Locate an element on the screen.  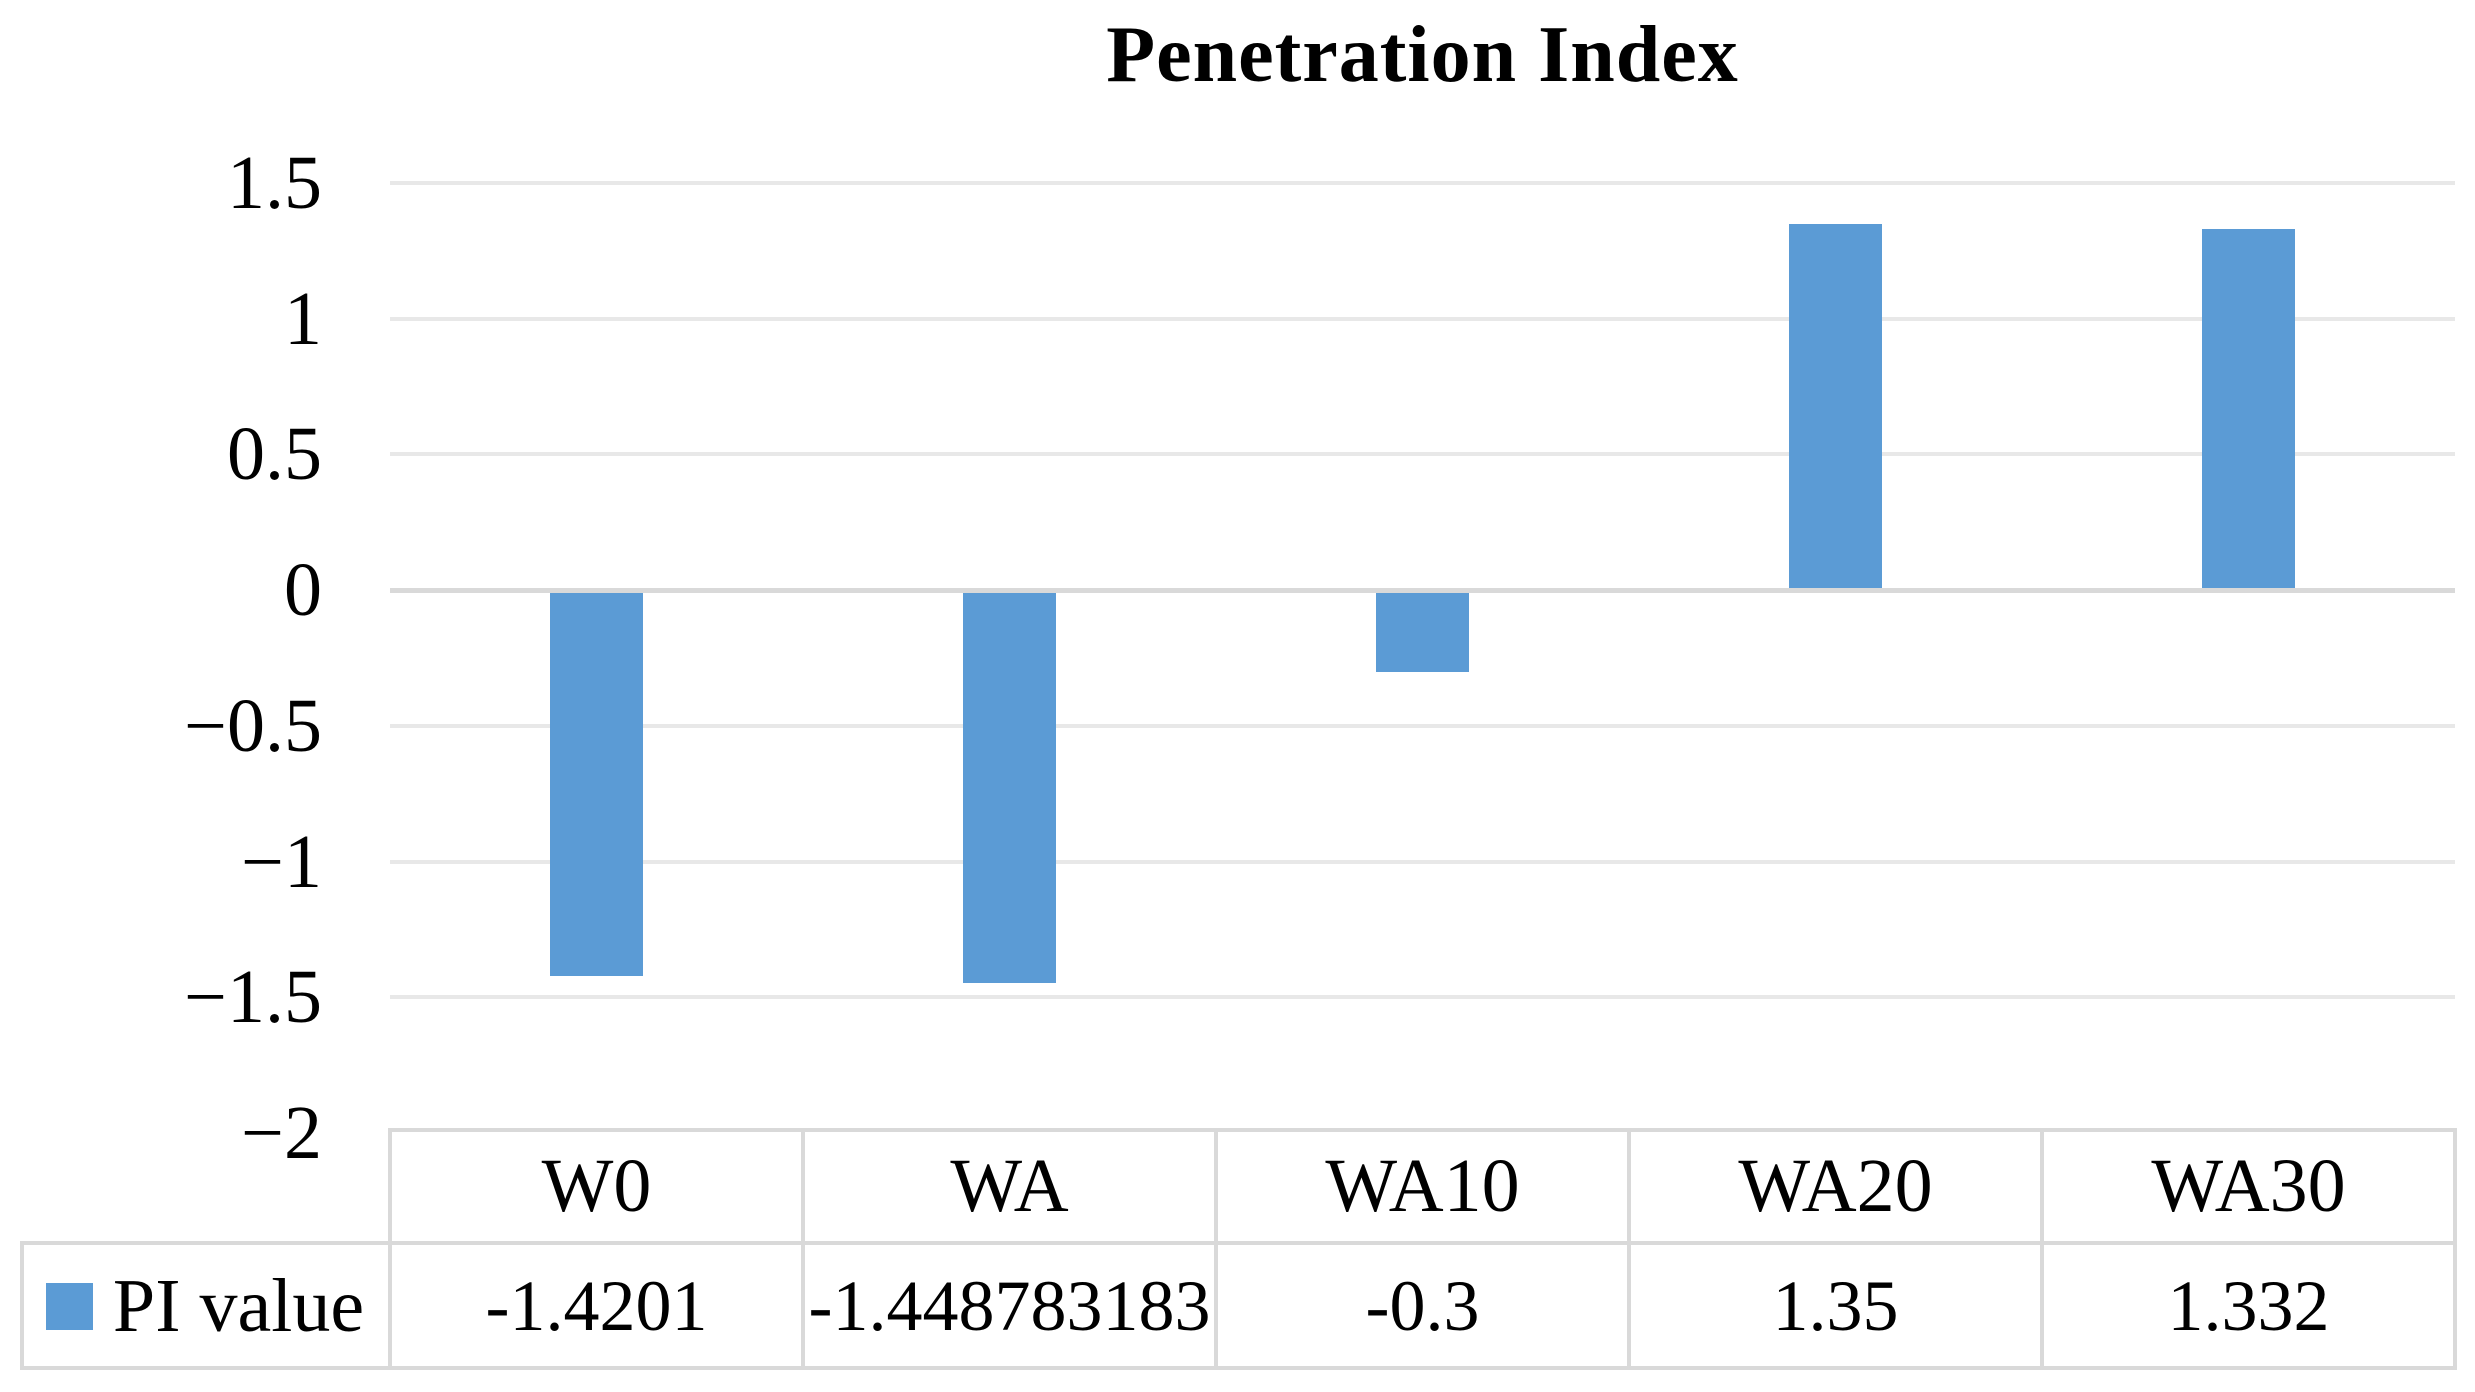
bar-WA30 is located at coordinates (2248, 409).